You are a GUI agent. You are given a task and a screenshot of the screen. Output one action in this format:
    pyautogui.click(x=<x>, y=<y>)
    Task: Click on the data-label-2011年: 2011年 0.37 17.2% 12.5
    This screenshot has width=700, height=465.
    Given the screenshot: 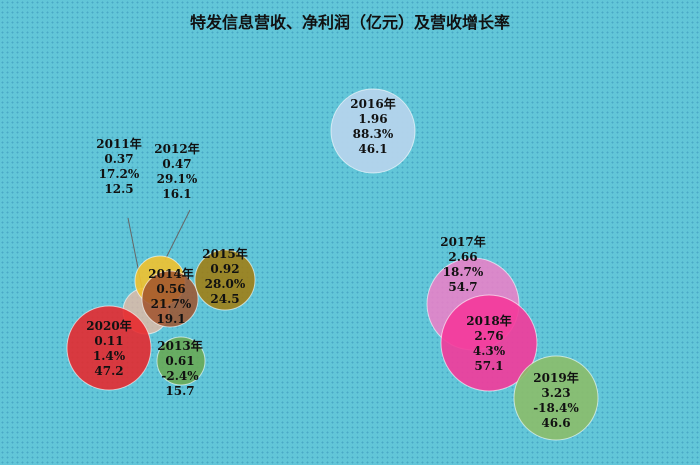 What is the action you would take?
    pyautogui.click(x=118, y=166)
    